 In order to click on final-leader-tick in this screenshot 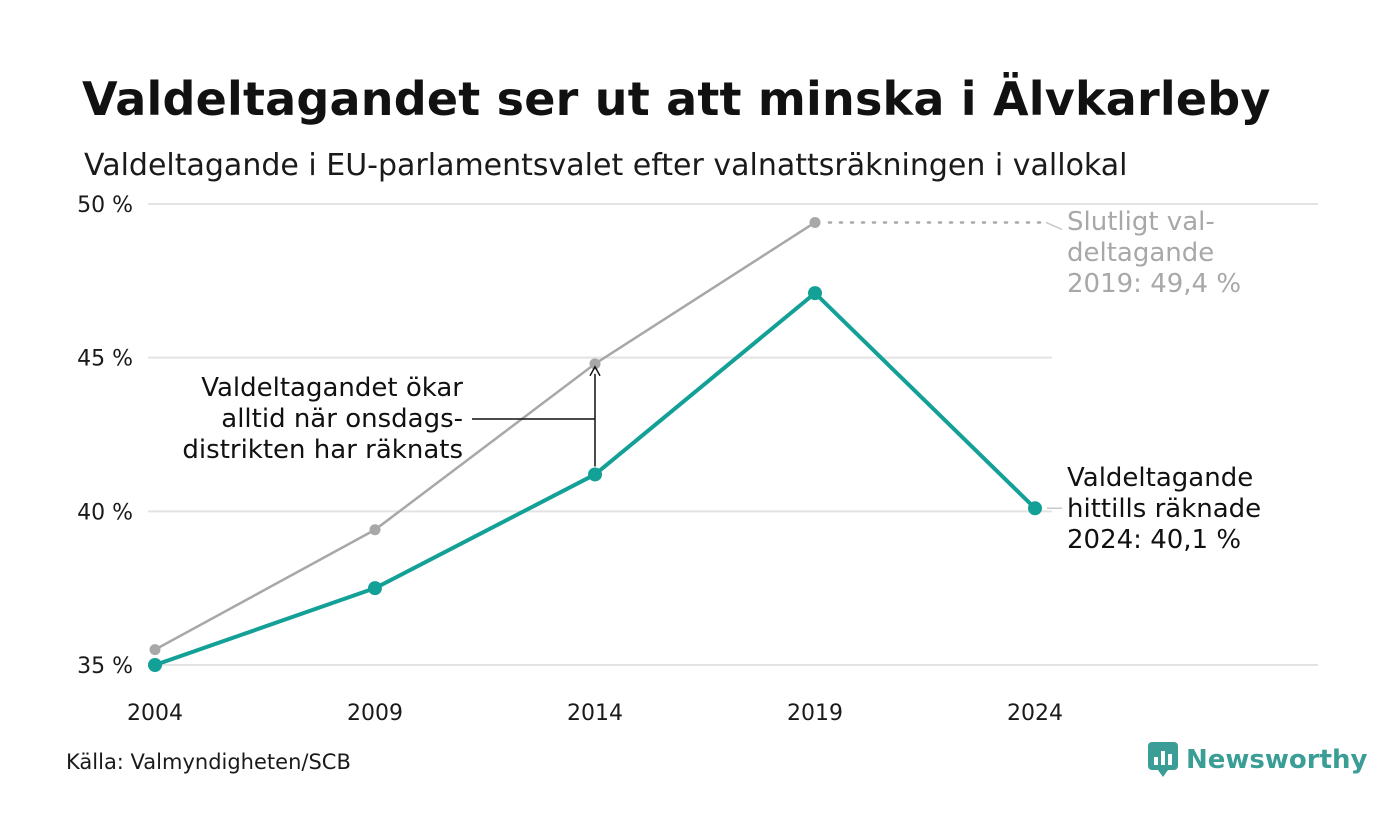, I will do `click(1054, 226)`.